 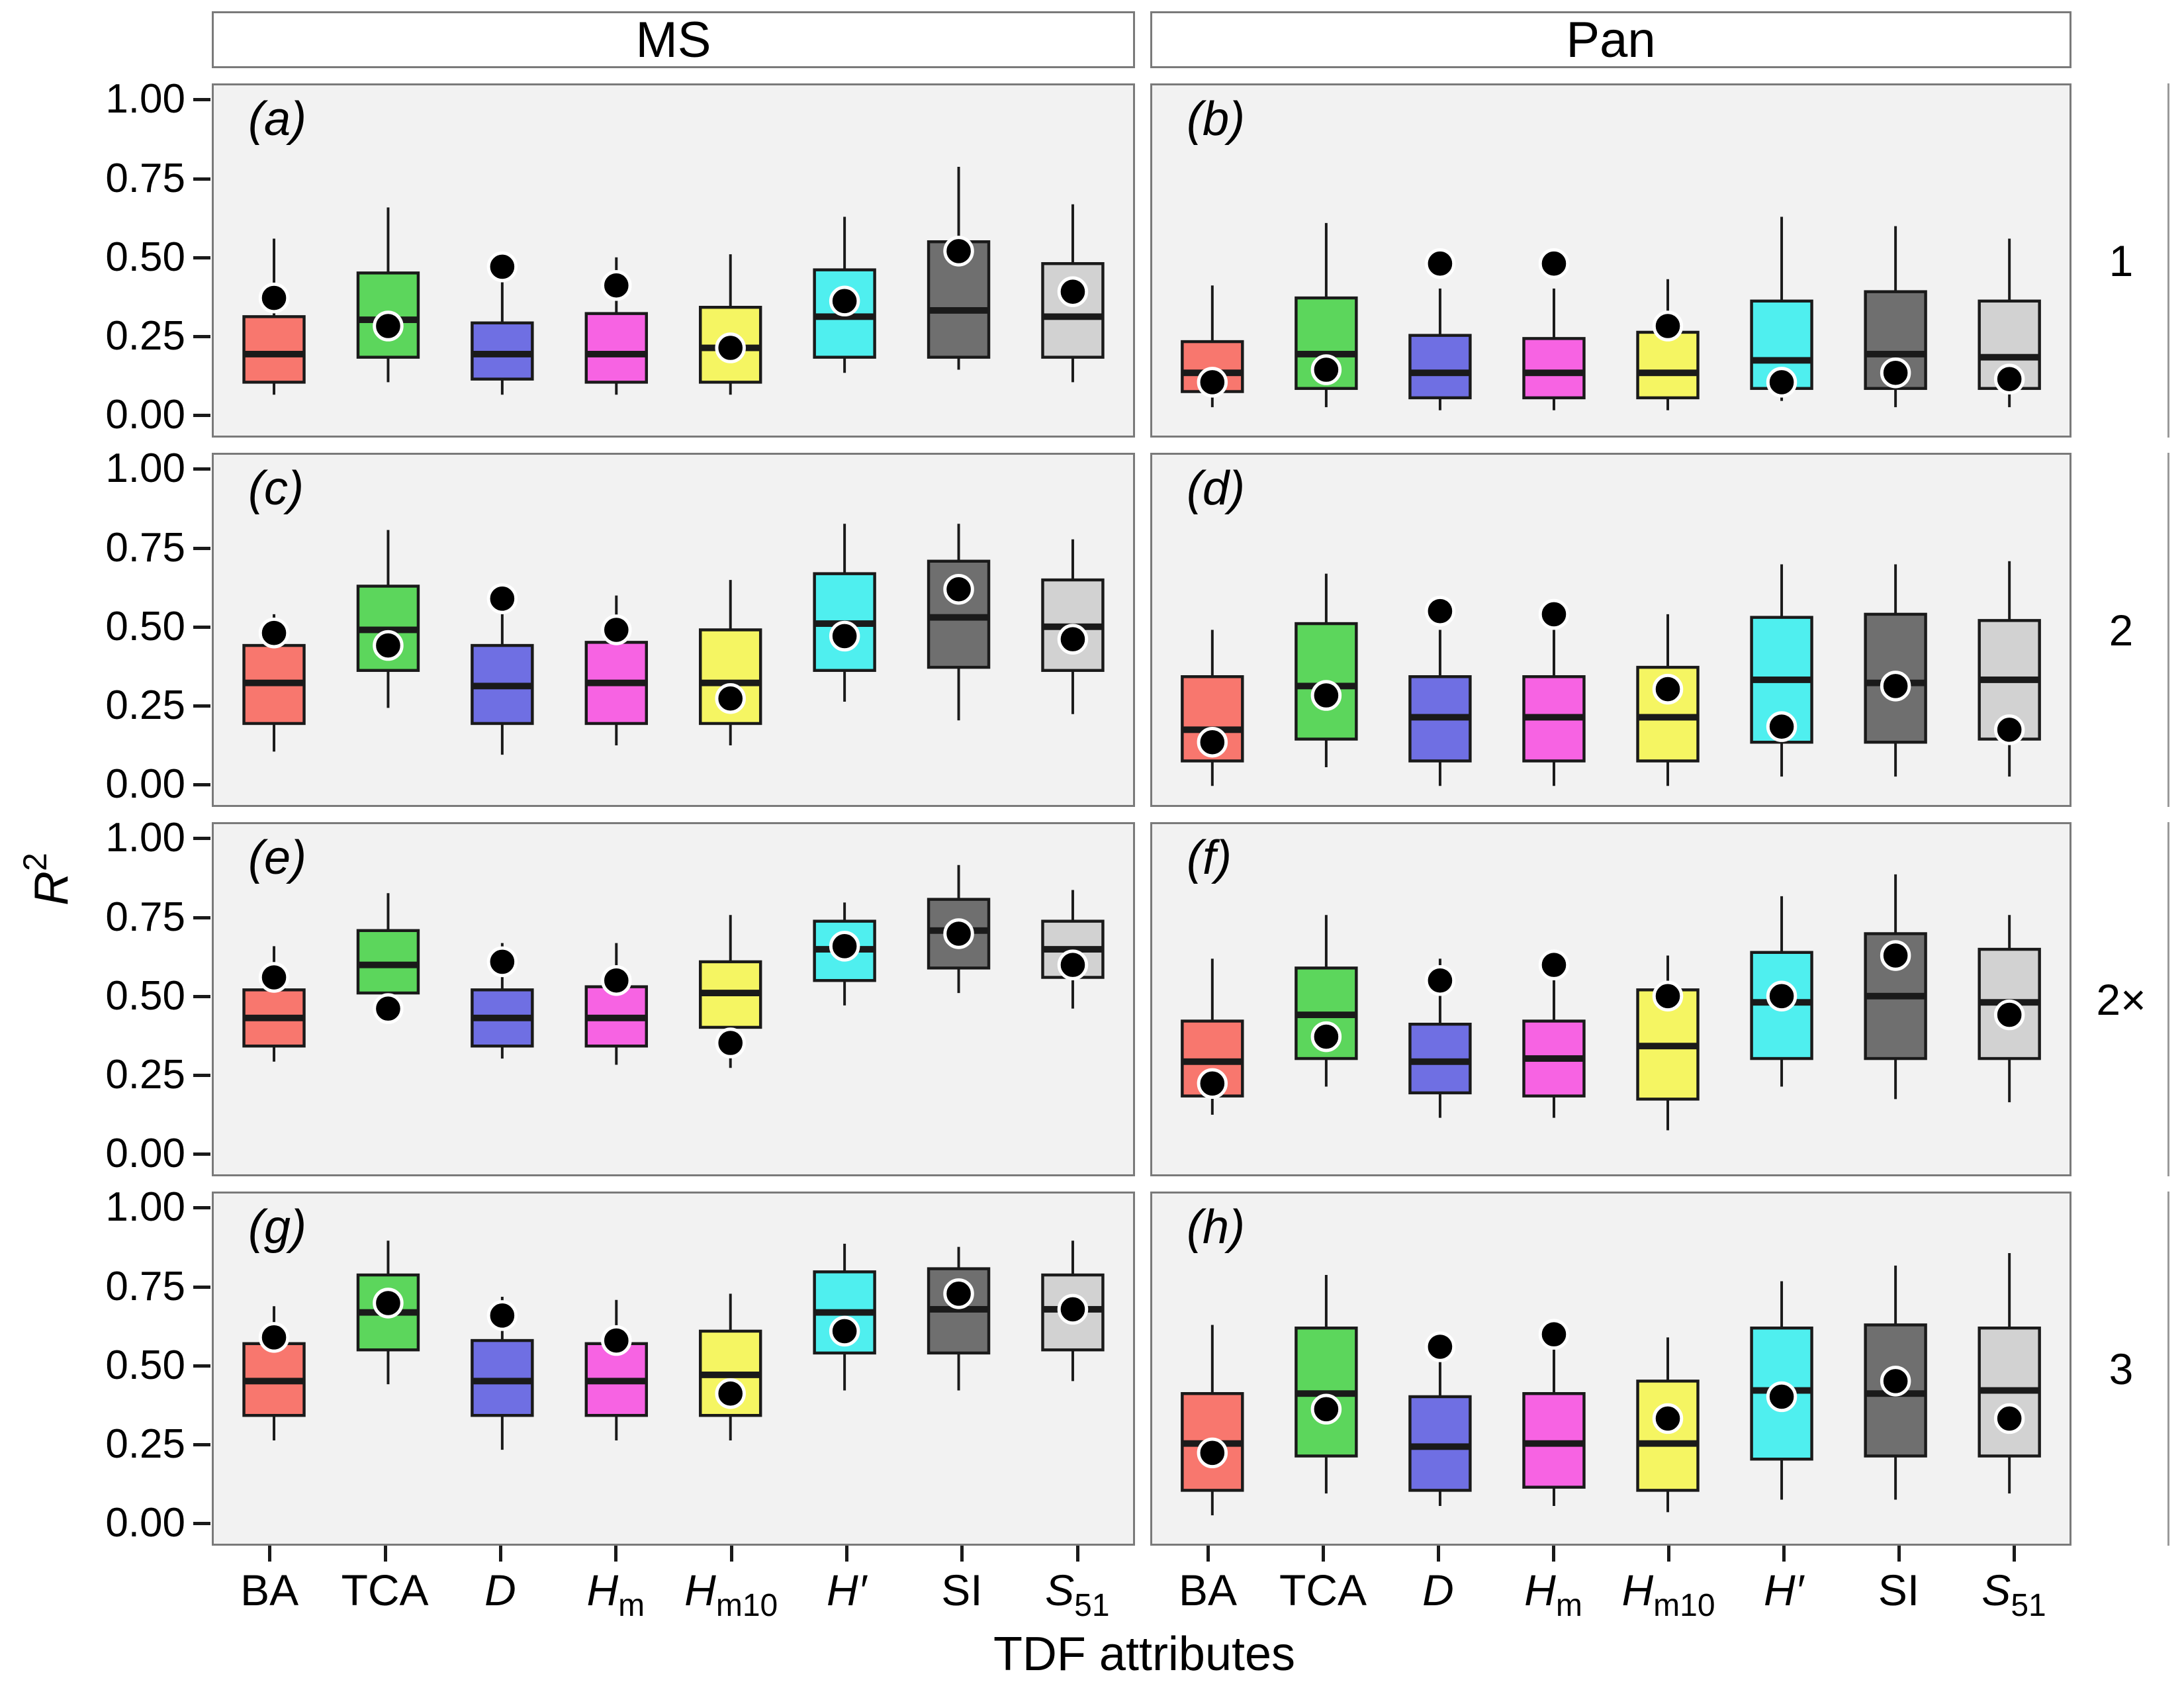 What do you see at coordinates (673, 39) in the screenshot?
I see `facet-strip-ms: MS` at bounding box center [673, 39].